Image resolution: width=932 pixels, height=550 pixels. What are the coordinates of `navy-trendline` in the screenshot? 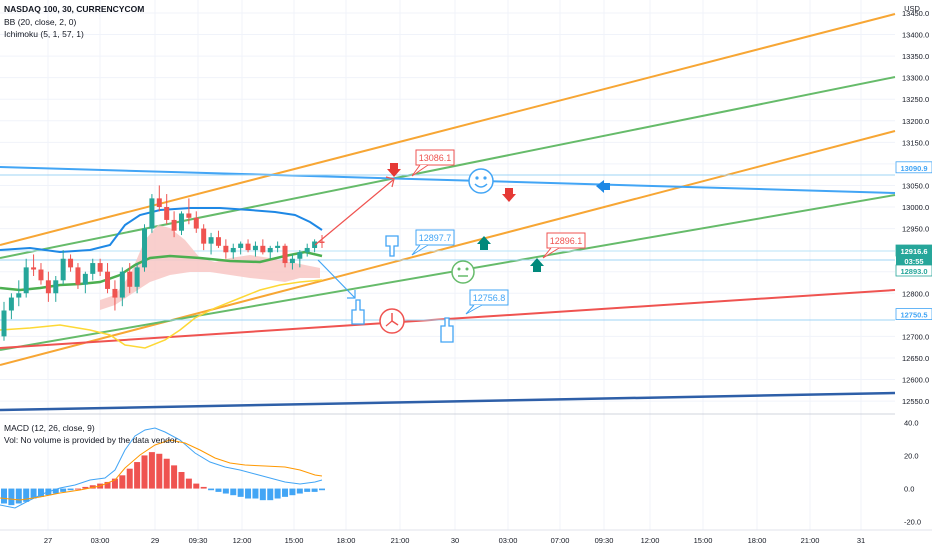 It's located at (448, 401).